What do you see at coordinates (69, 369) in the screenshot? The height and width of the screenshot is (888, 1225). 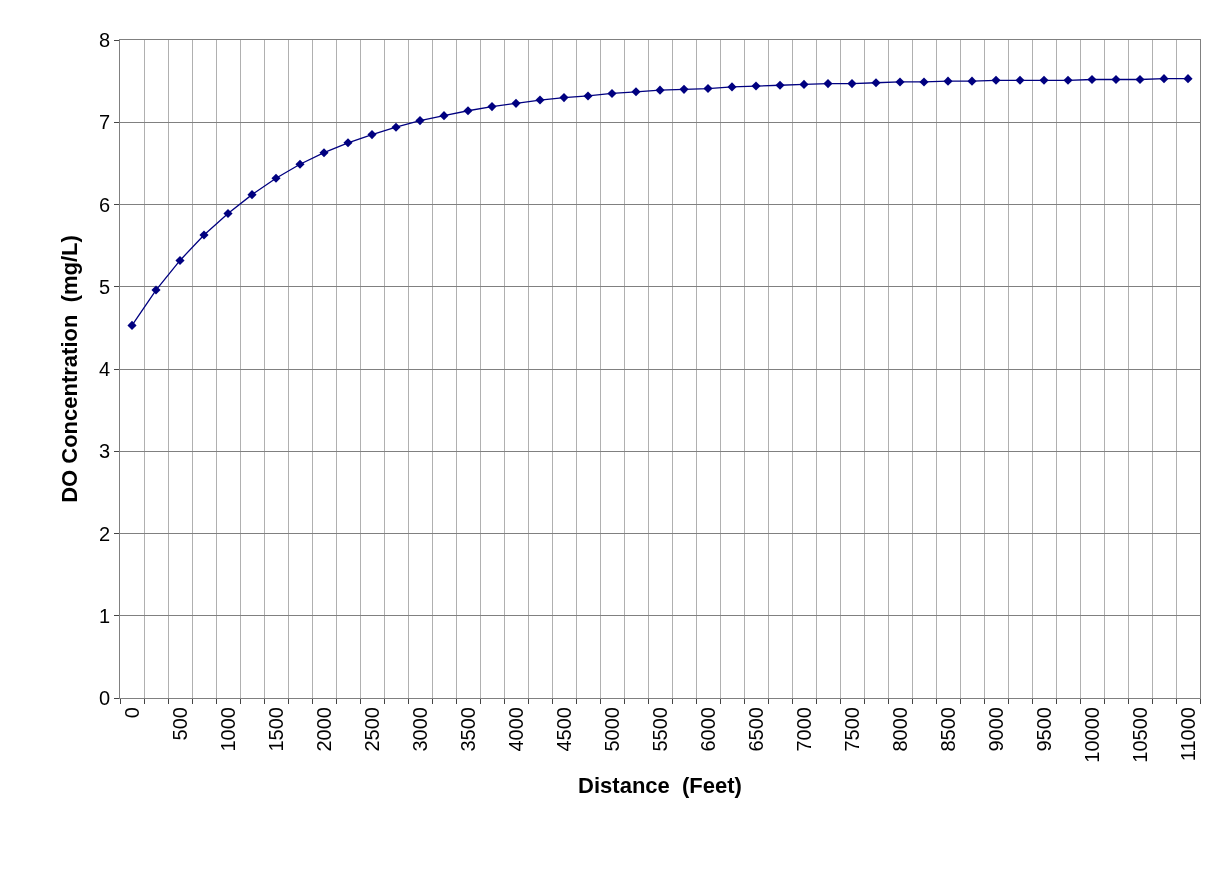 I see `y-axis-title: DO Concentration (mg/L)` at bounding box center [69, 369].